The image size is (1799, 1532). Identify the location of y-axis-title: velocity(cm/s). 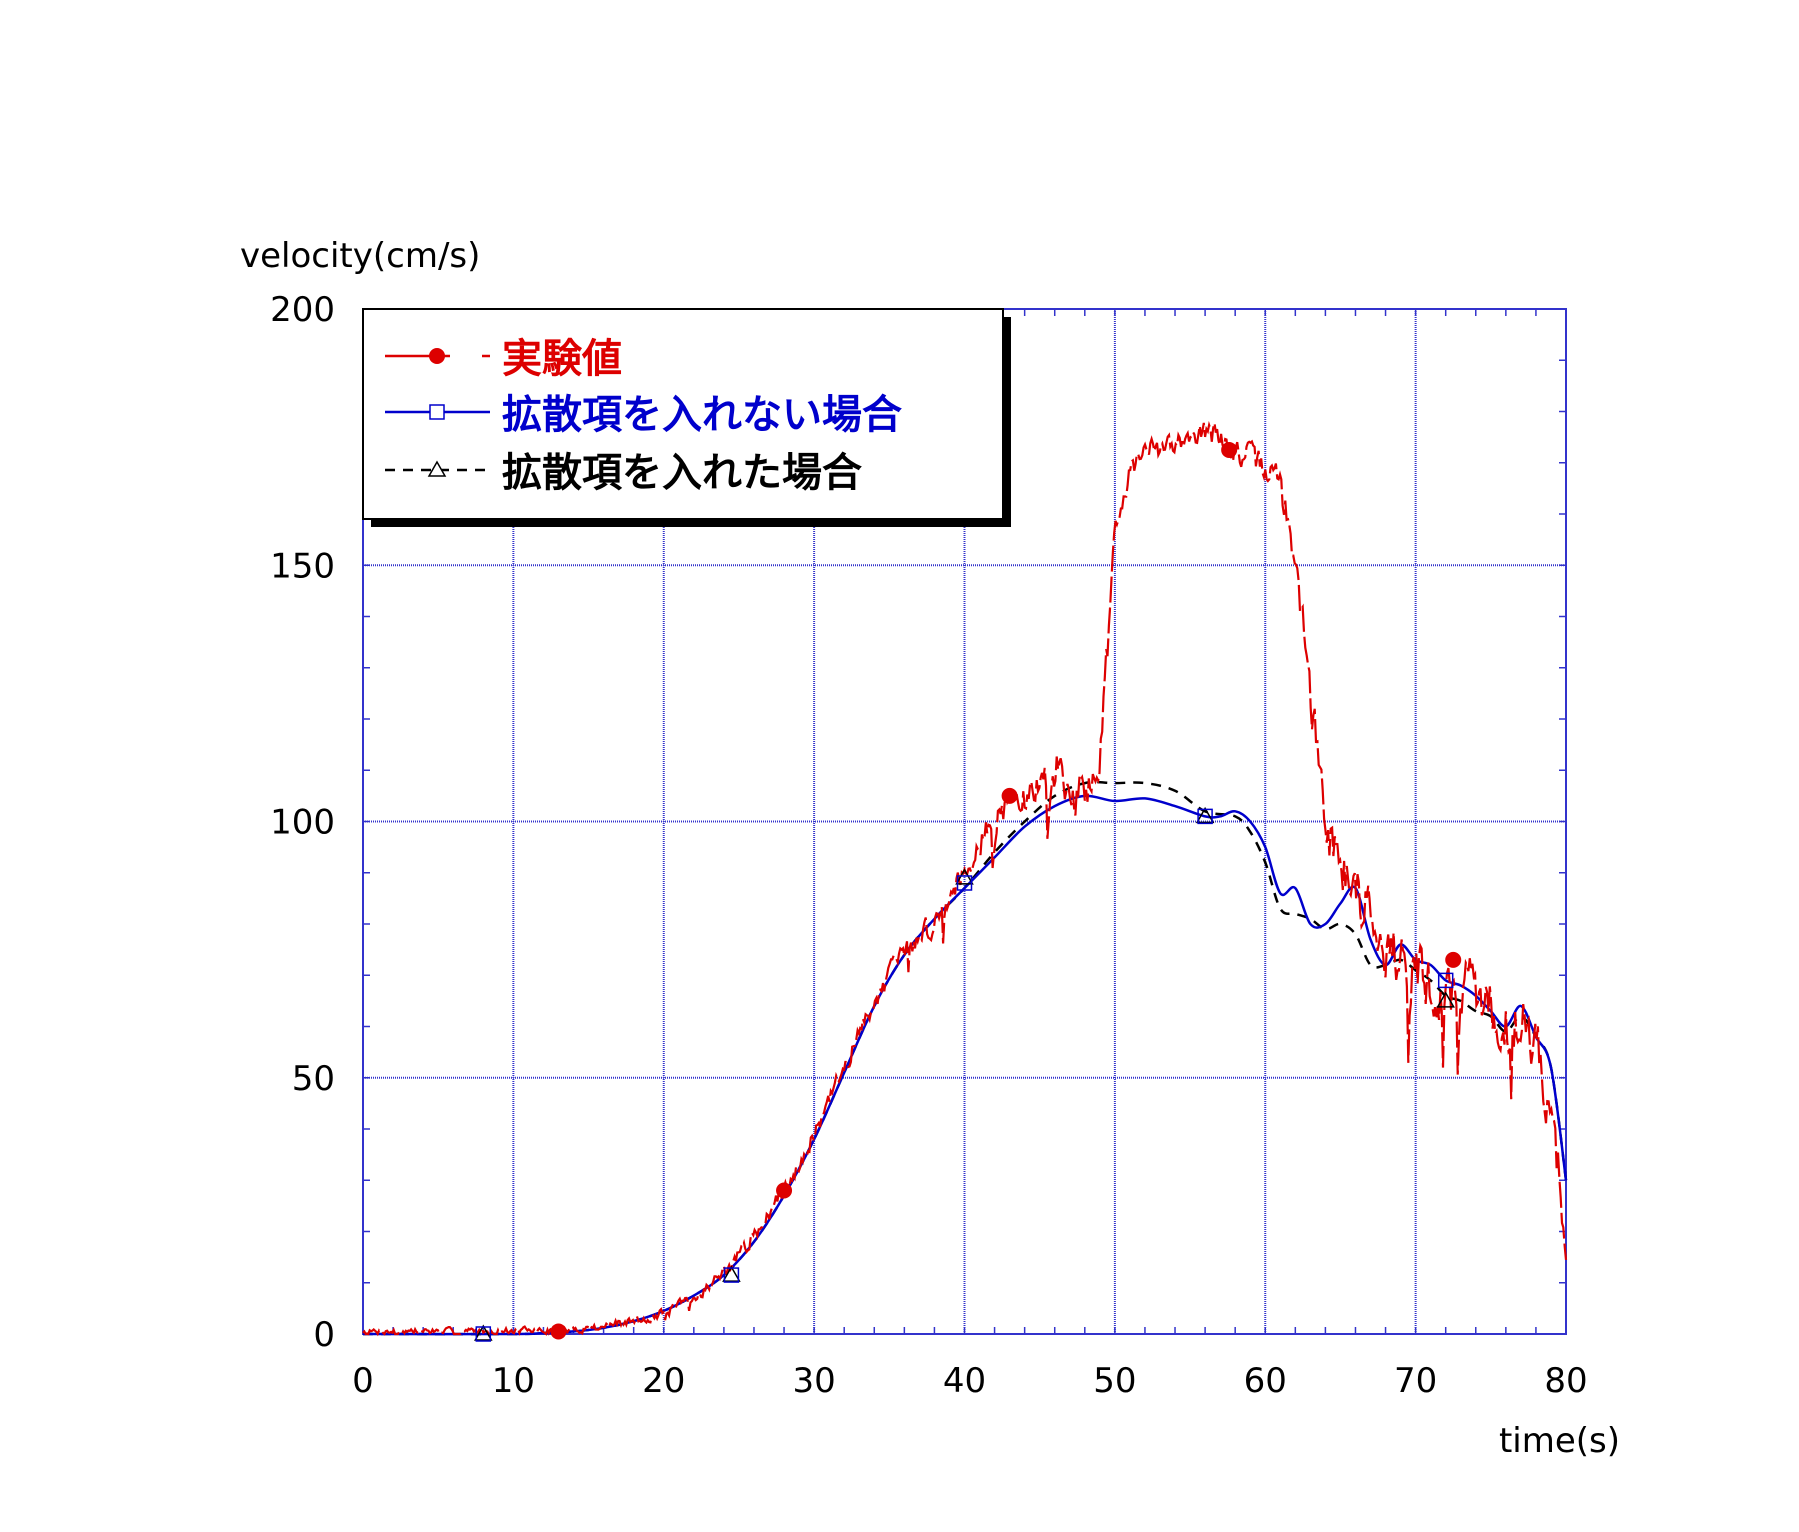
(360, 256).